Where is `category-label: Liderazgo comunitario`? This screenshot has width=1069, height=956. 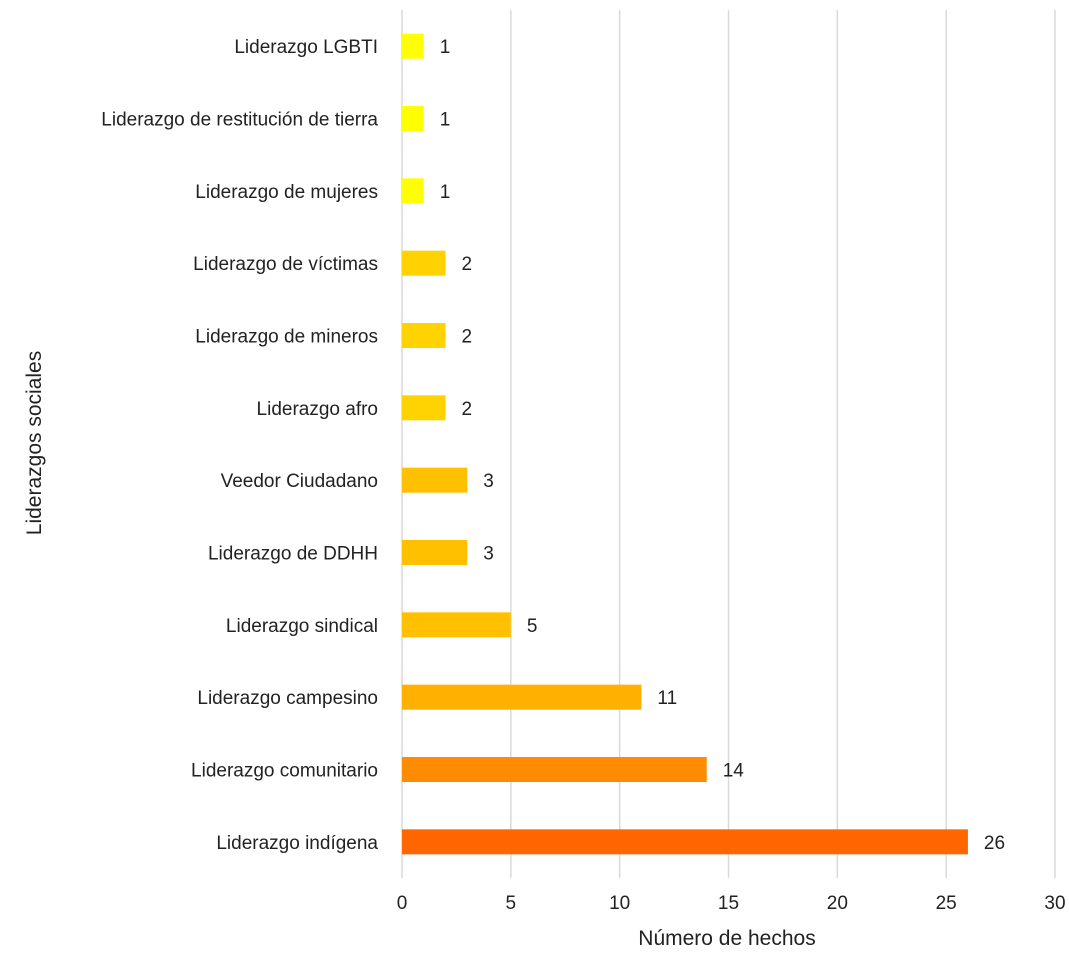 category-label: Liderazgo comunitario is located at coordinates (284, 771).